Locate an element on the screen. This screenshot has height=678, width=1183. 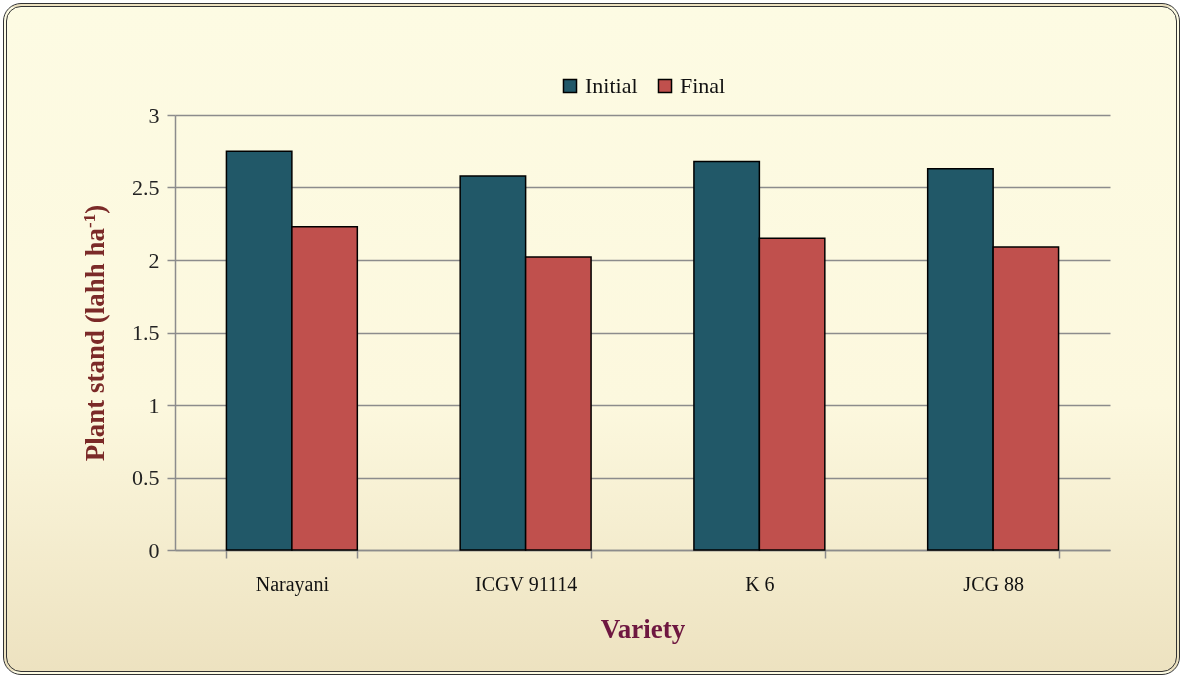
x-tick-label: ICGV 91114 is located at coordinates (526, 583).